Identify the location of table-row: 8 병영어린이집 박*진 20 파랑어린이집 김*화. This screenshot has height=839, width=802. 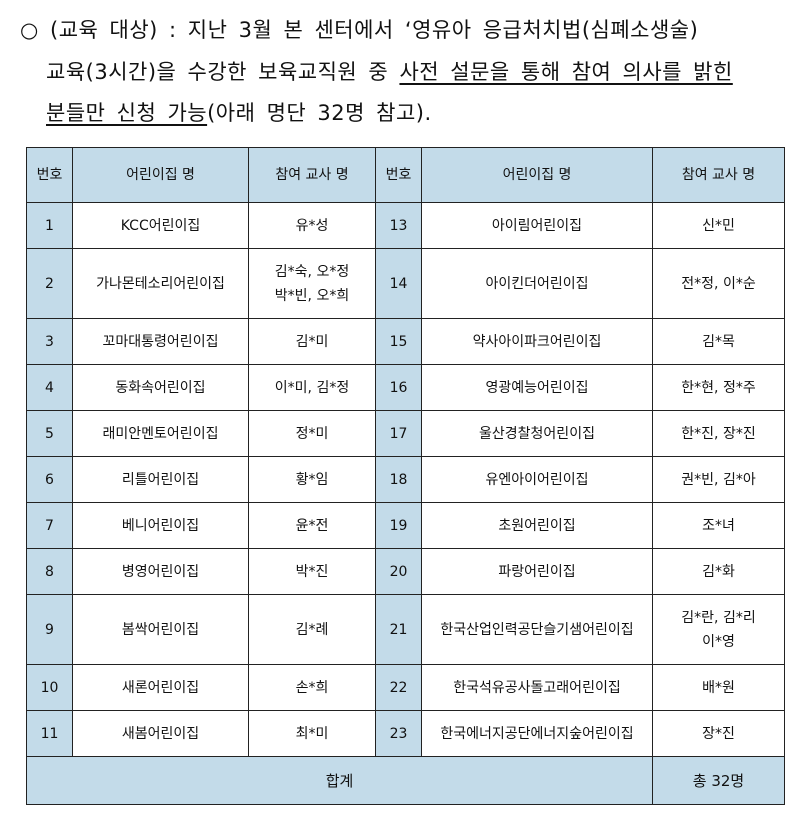
(405, 571).